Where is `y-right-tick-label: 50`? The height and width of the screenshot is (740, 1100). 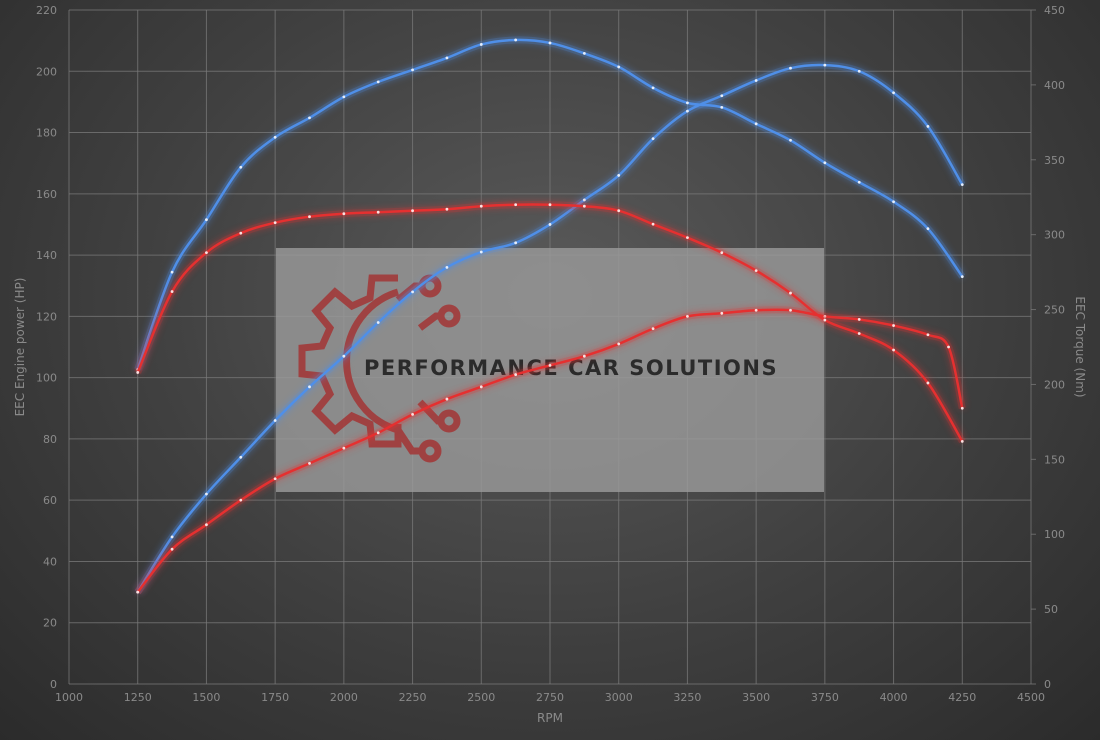 y-right-tick-label: 50 is located at coordinates (1051, 609).